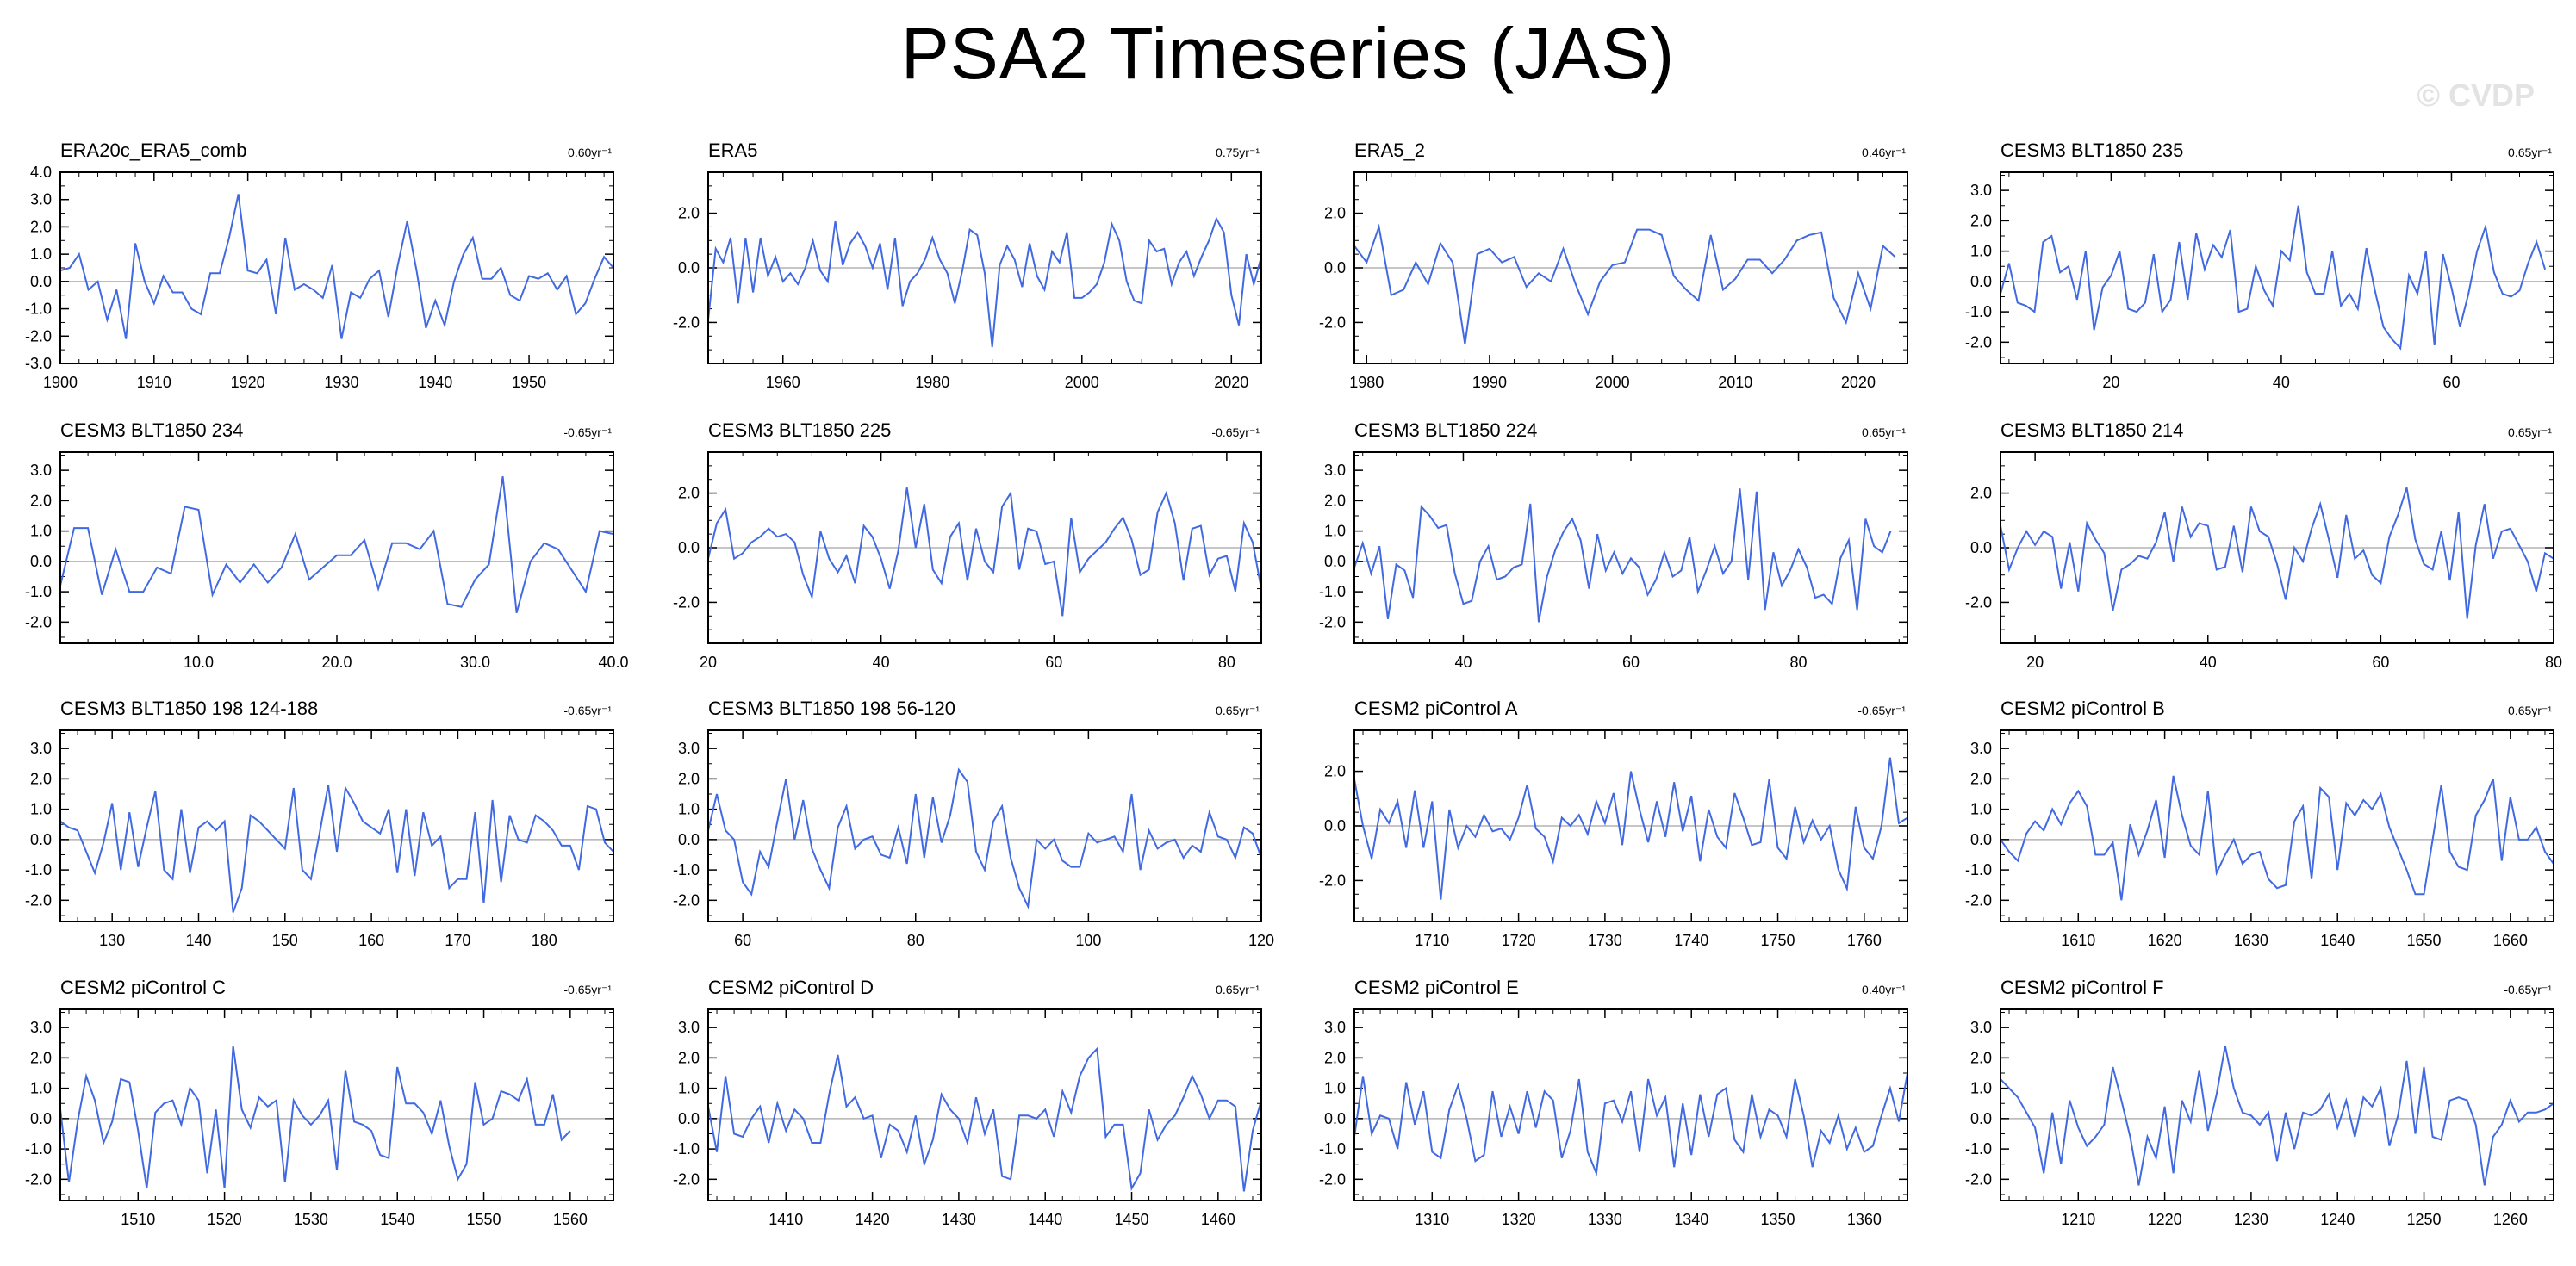 This screenshot has height=1266, width=2576. Describe the element at coordinates (397, 1220) in the screenshot. I see `x-tick-label: 1540` at that location.